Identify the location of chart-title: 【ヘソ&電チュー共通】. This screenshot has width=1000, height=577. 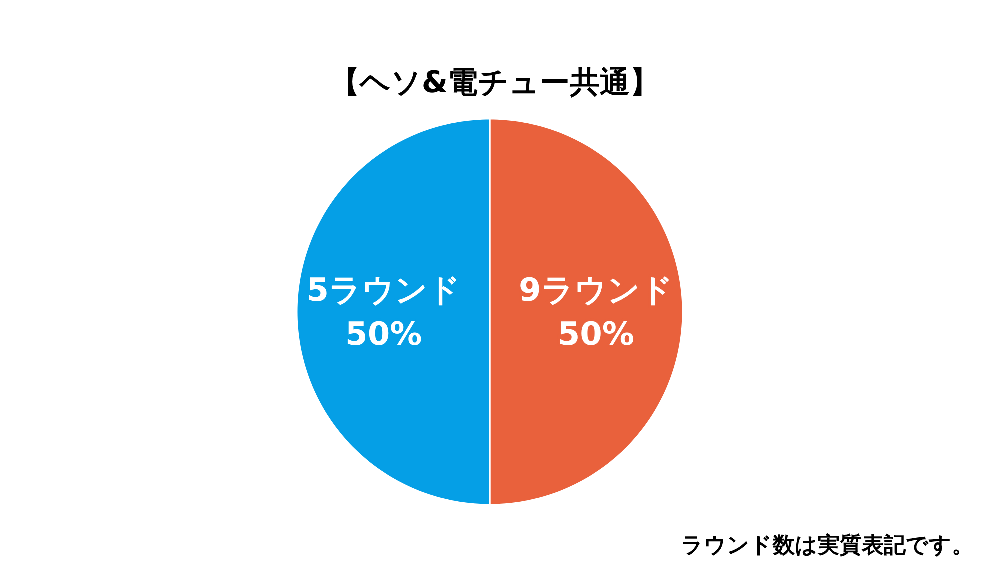
(495, 83).